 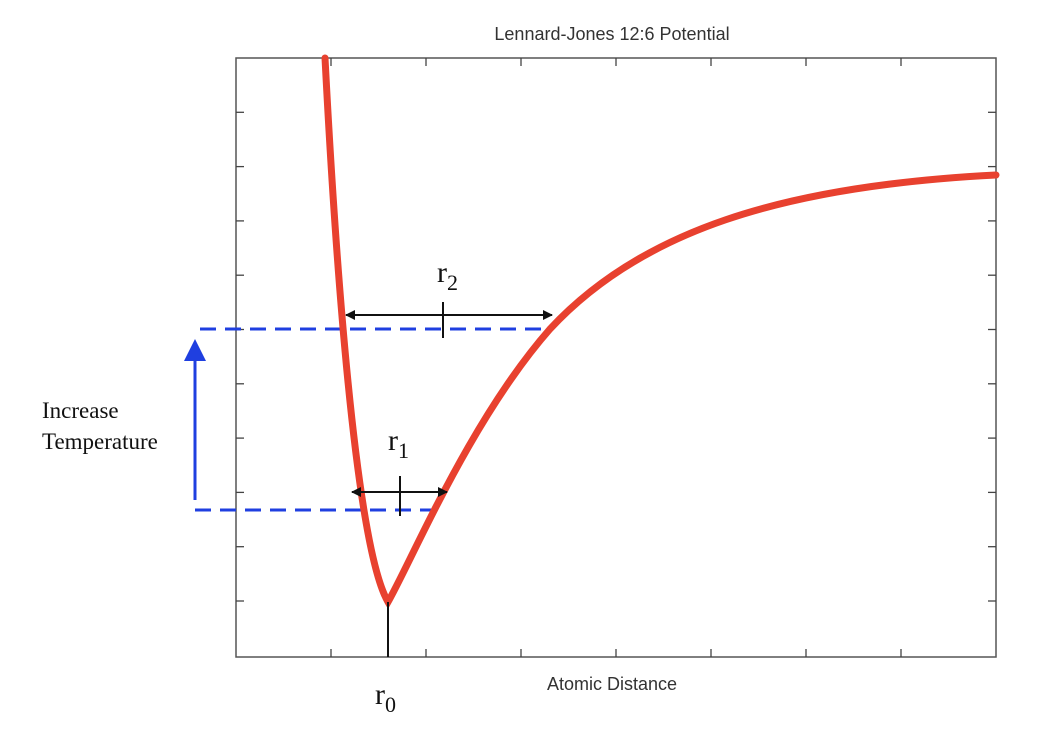 What do you see at coordinates (393, 440) in the screenshot?
I see `r1-main: r` at bounding box center [393, 440].